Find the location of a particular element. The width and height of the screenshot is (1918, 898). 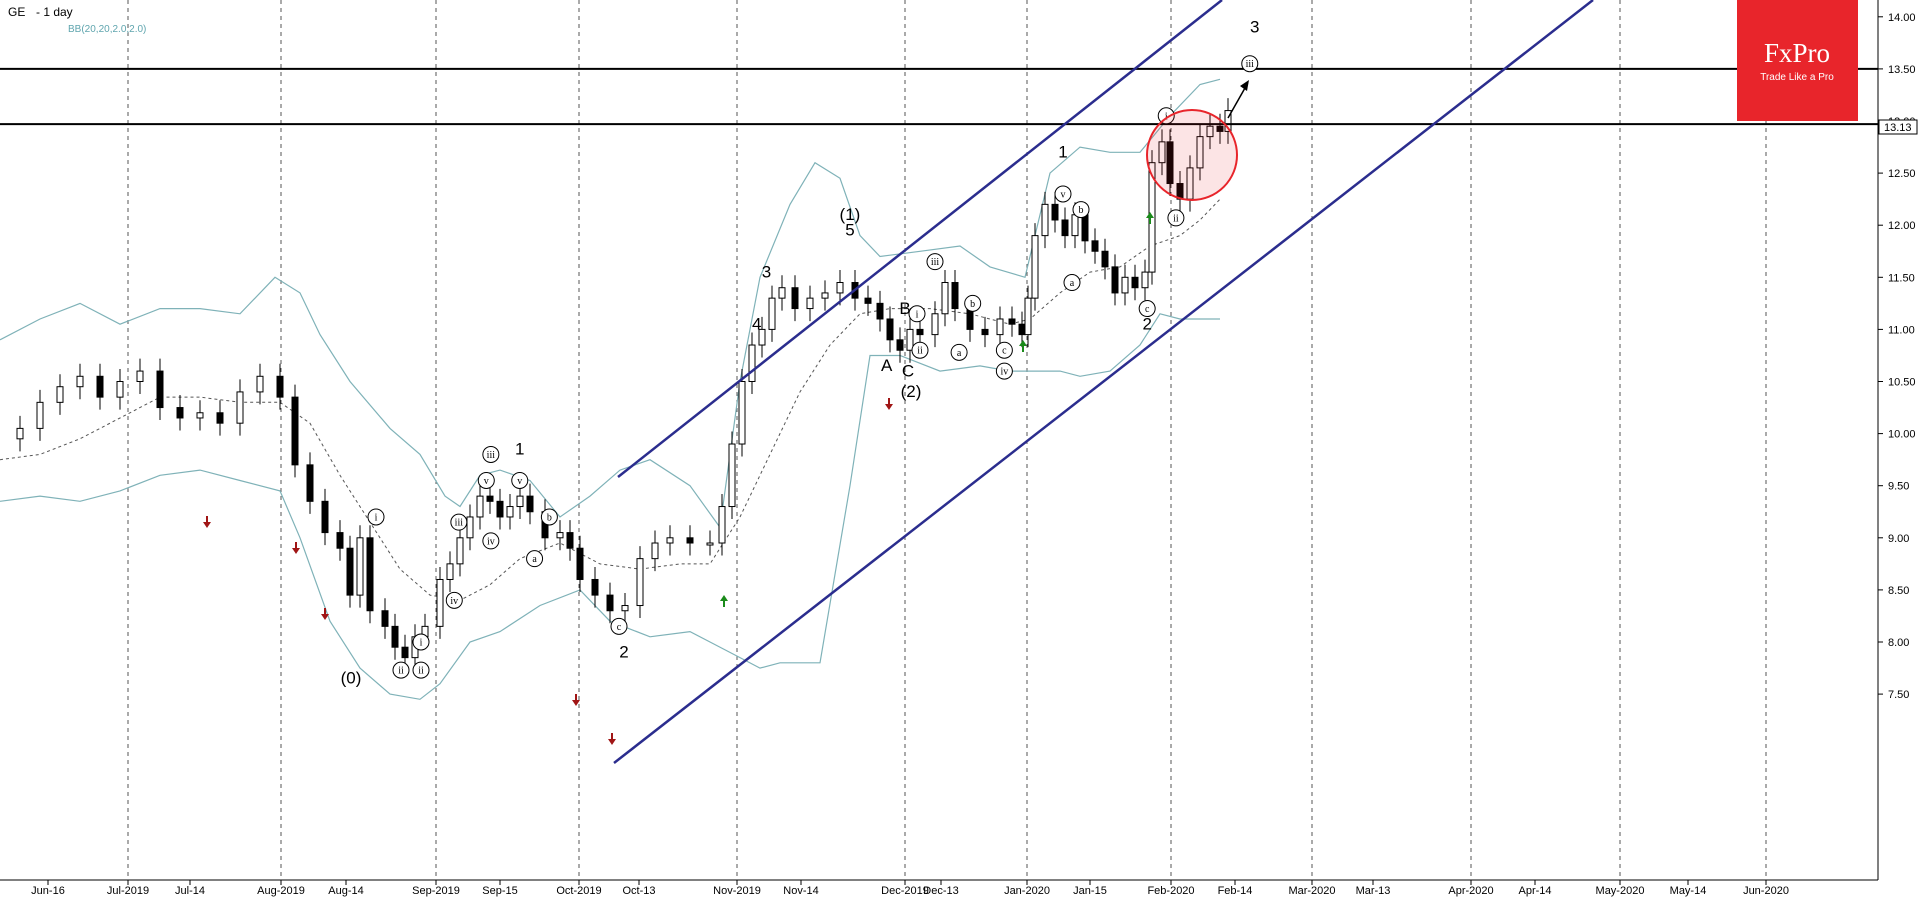

circled-label: i is located at coordinates (917, 314).